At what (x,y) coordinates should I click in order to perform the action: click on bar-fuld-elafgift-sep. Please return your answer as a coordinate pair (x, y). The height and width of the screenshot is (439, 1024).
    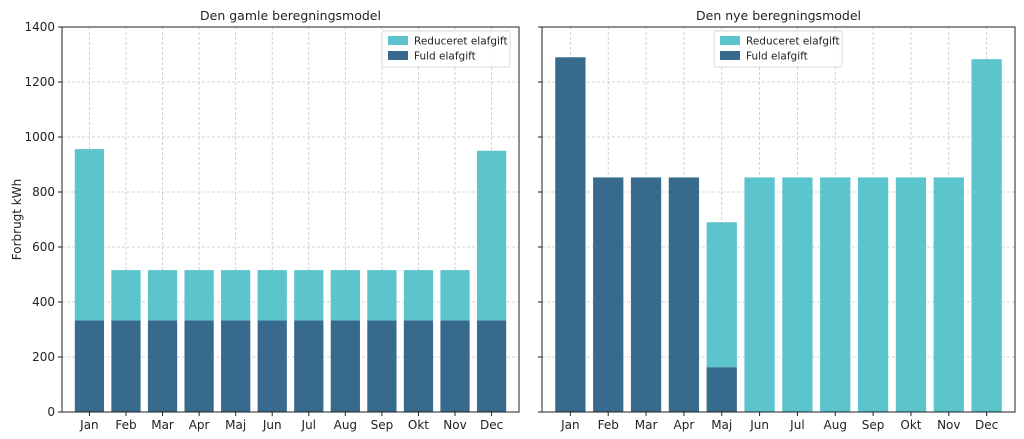
    Looking at the image, I should click on (382, 366).